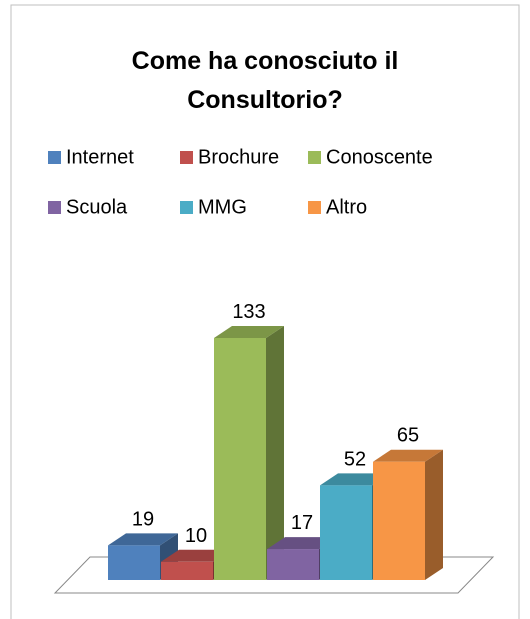  Describe the element at coordinates (143, 519) in the screenshot. I see `data-label: 19` at that location.